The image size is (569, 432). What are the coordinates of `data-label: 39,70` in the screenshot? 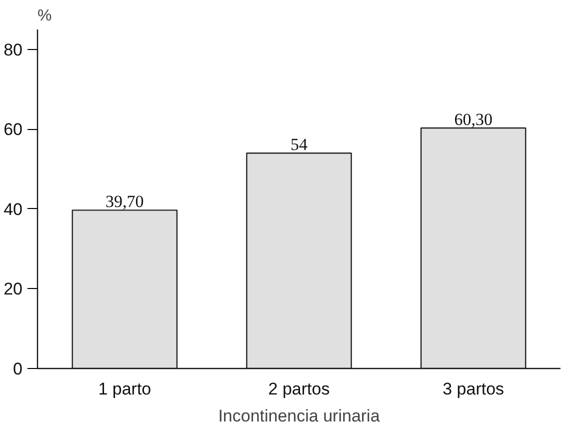 It's located at (125, 202).